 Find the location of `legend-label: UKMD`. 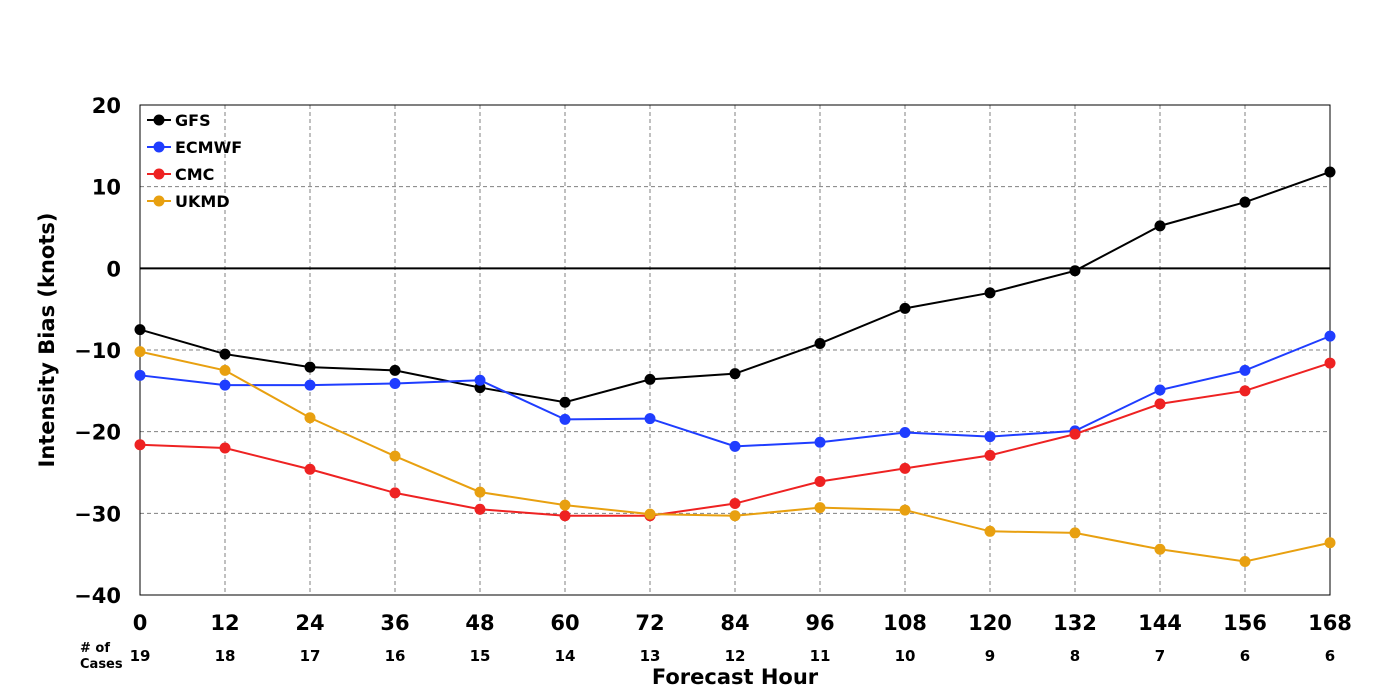

legend-label: UKMD is located at coordinates (202, 201).